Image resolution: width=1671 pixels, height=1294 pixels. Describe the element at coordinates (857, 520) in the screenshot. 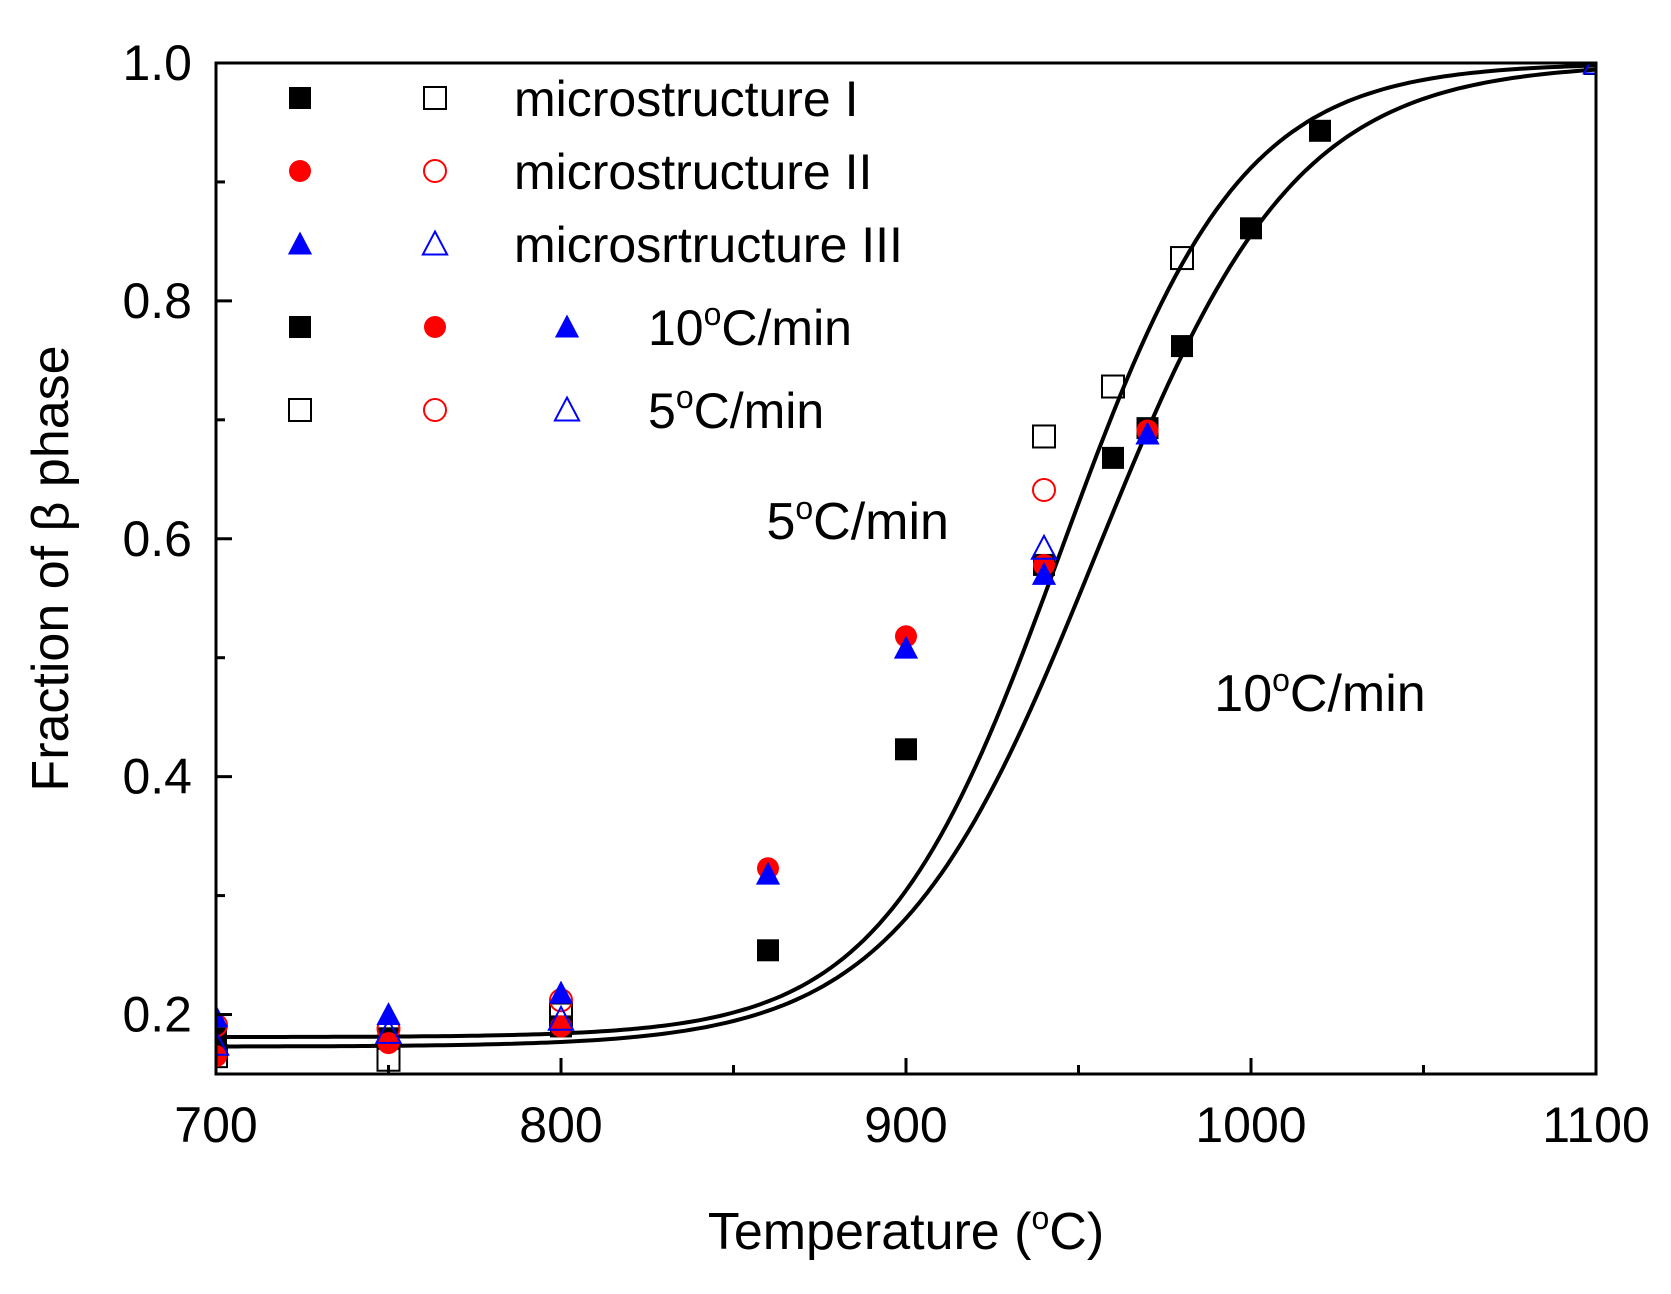

I see `curve-annotation: 5oC/min` at that location.